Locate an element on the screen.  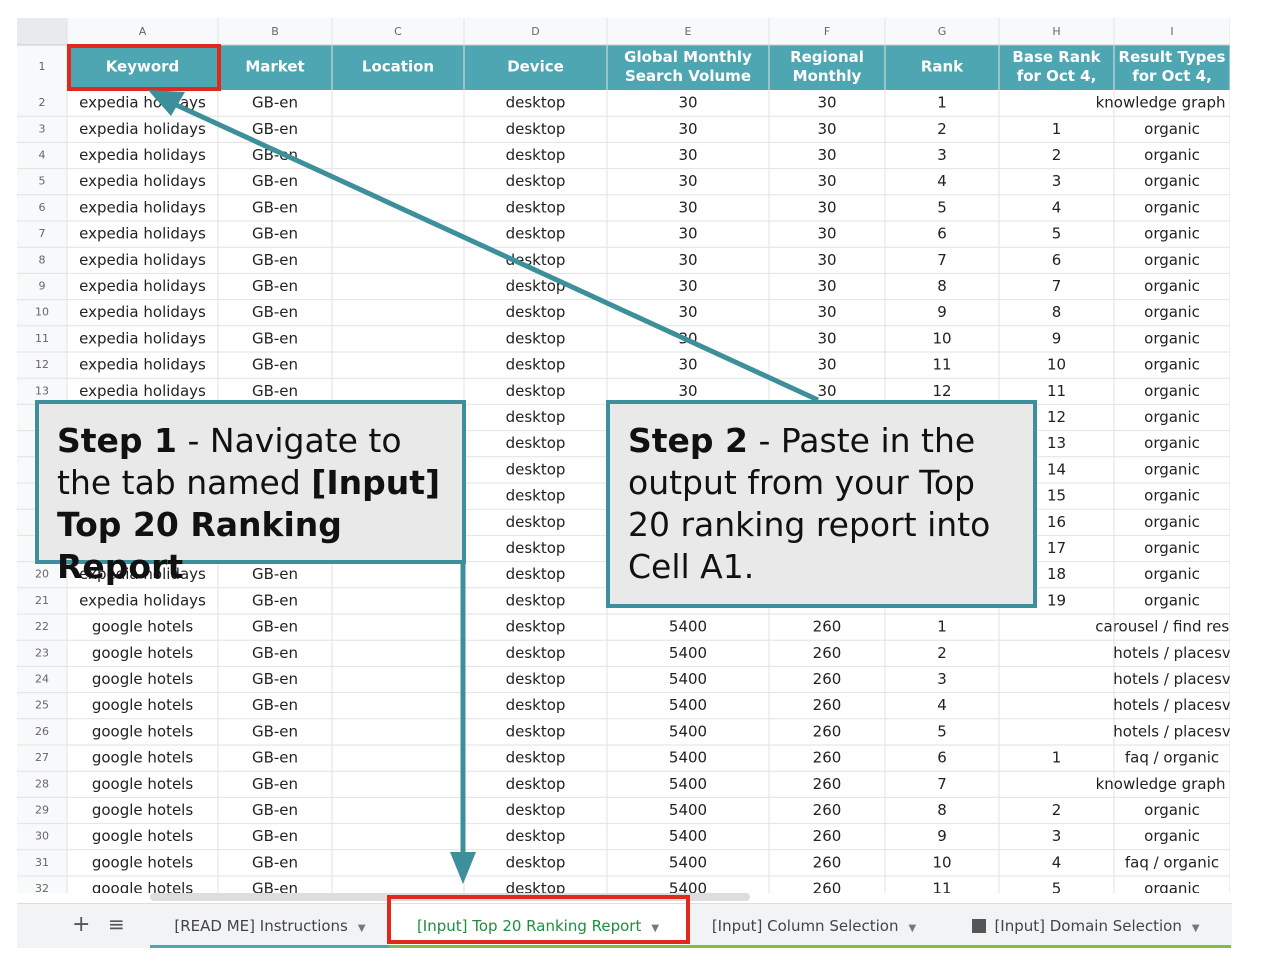
sheet-tab: [READ ME] Instructions ▼ is located at coordinates (270, 926).